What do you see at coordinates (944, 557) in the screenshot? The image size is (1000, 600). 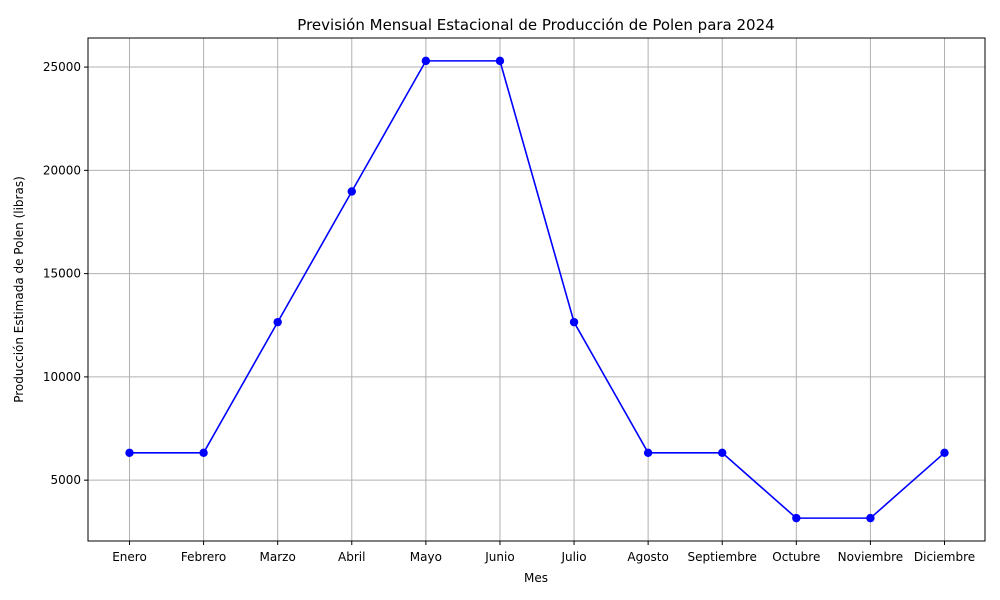 I see `x-tick-label: Diciembre` at bounding box center [944, 557].